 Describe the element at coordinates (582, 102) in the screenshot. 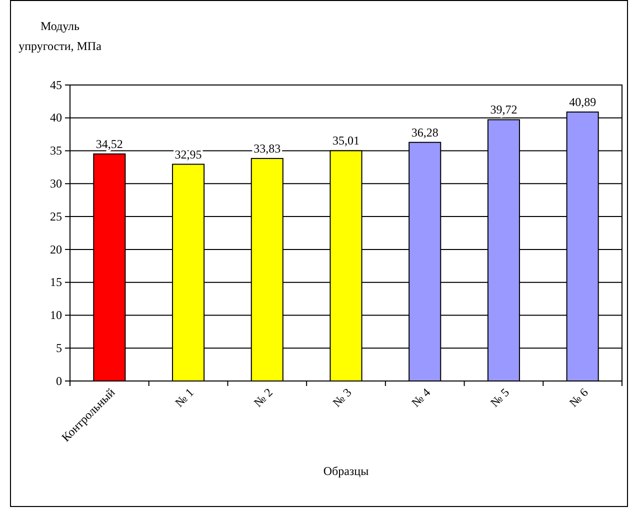

I see `data-label: 40,89` at that location.